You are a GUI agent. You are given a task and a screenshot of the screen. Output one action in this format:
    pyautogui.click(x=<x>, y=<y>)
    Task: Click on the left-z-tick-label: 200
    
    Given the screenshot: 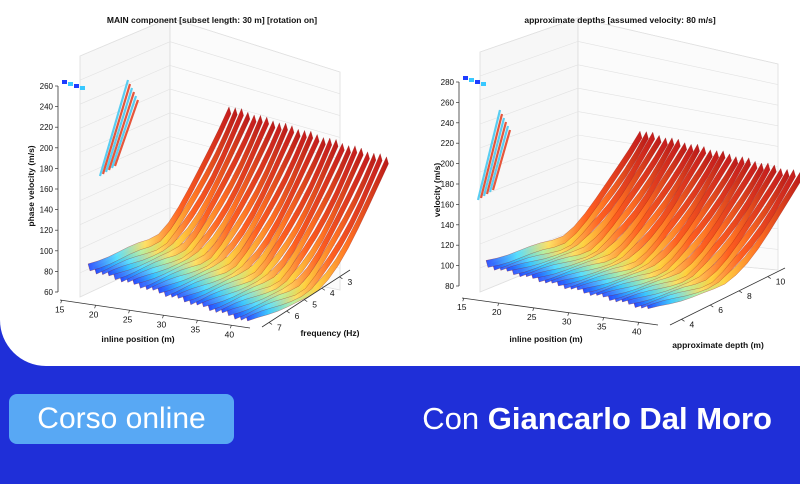 What is the action you would take?
    pyautogui.click(x=47, y=148)
    